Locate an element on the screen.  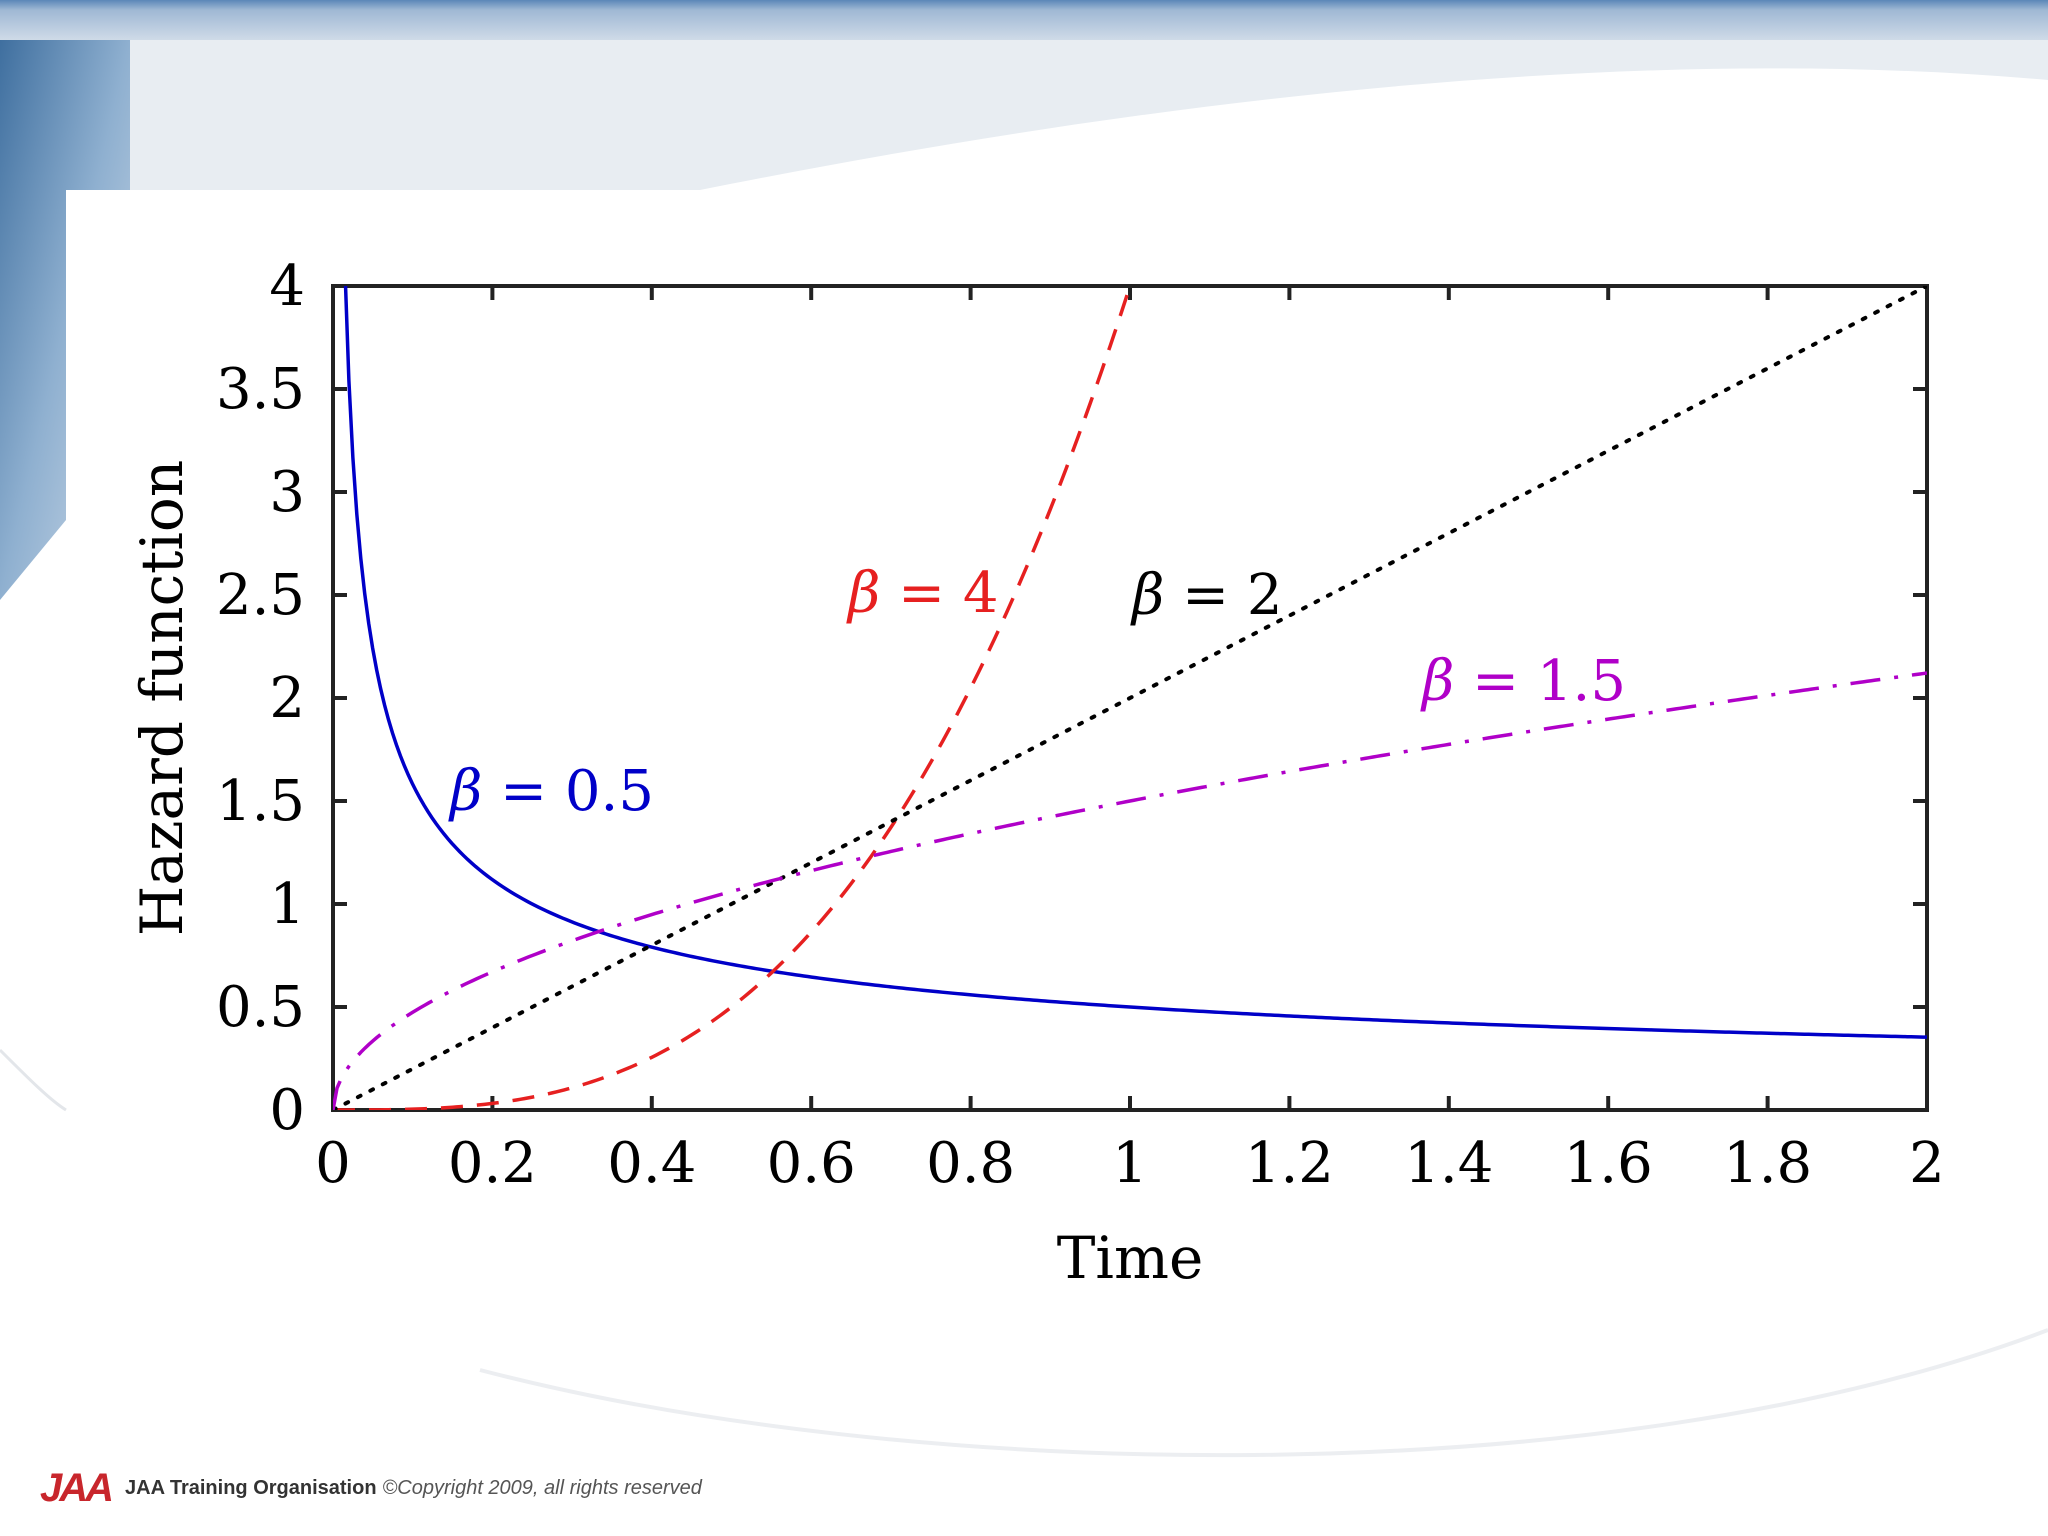
y-tick-label: 3 is located at coordinates (287, 492).